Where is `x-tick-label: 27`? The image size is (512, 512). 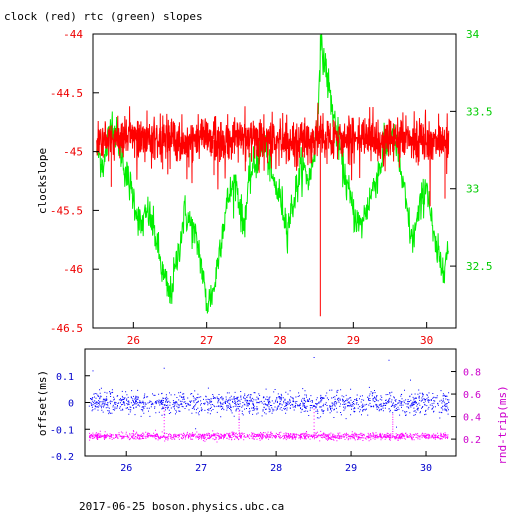
x-tick-label: 27 is located at coordinates (206, 340).